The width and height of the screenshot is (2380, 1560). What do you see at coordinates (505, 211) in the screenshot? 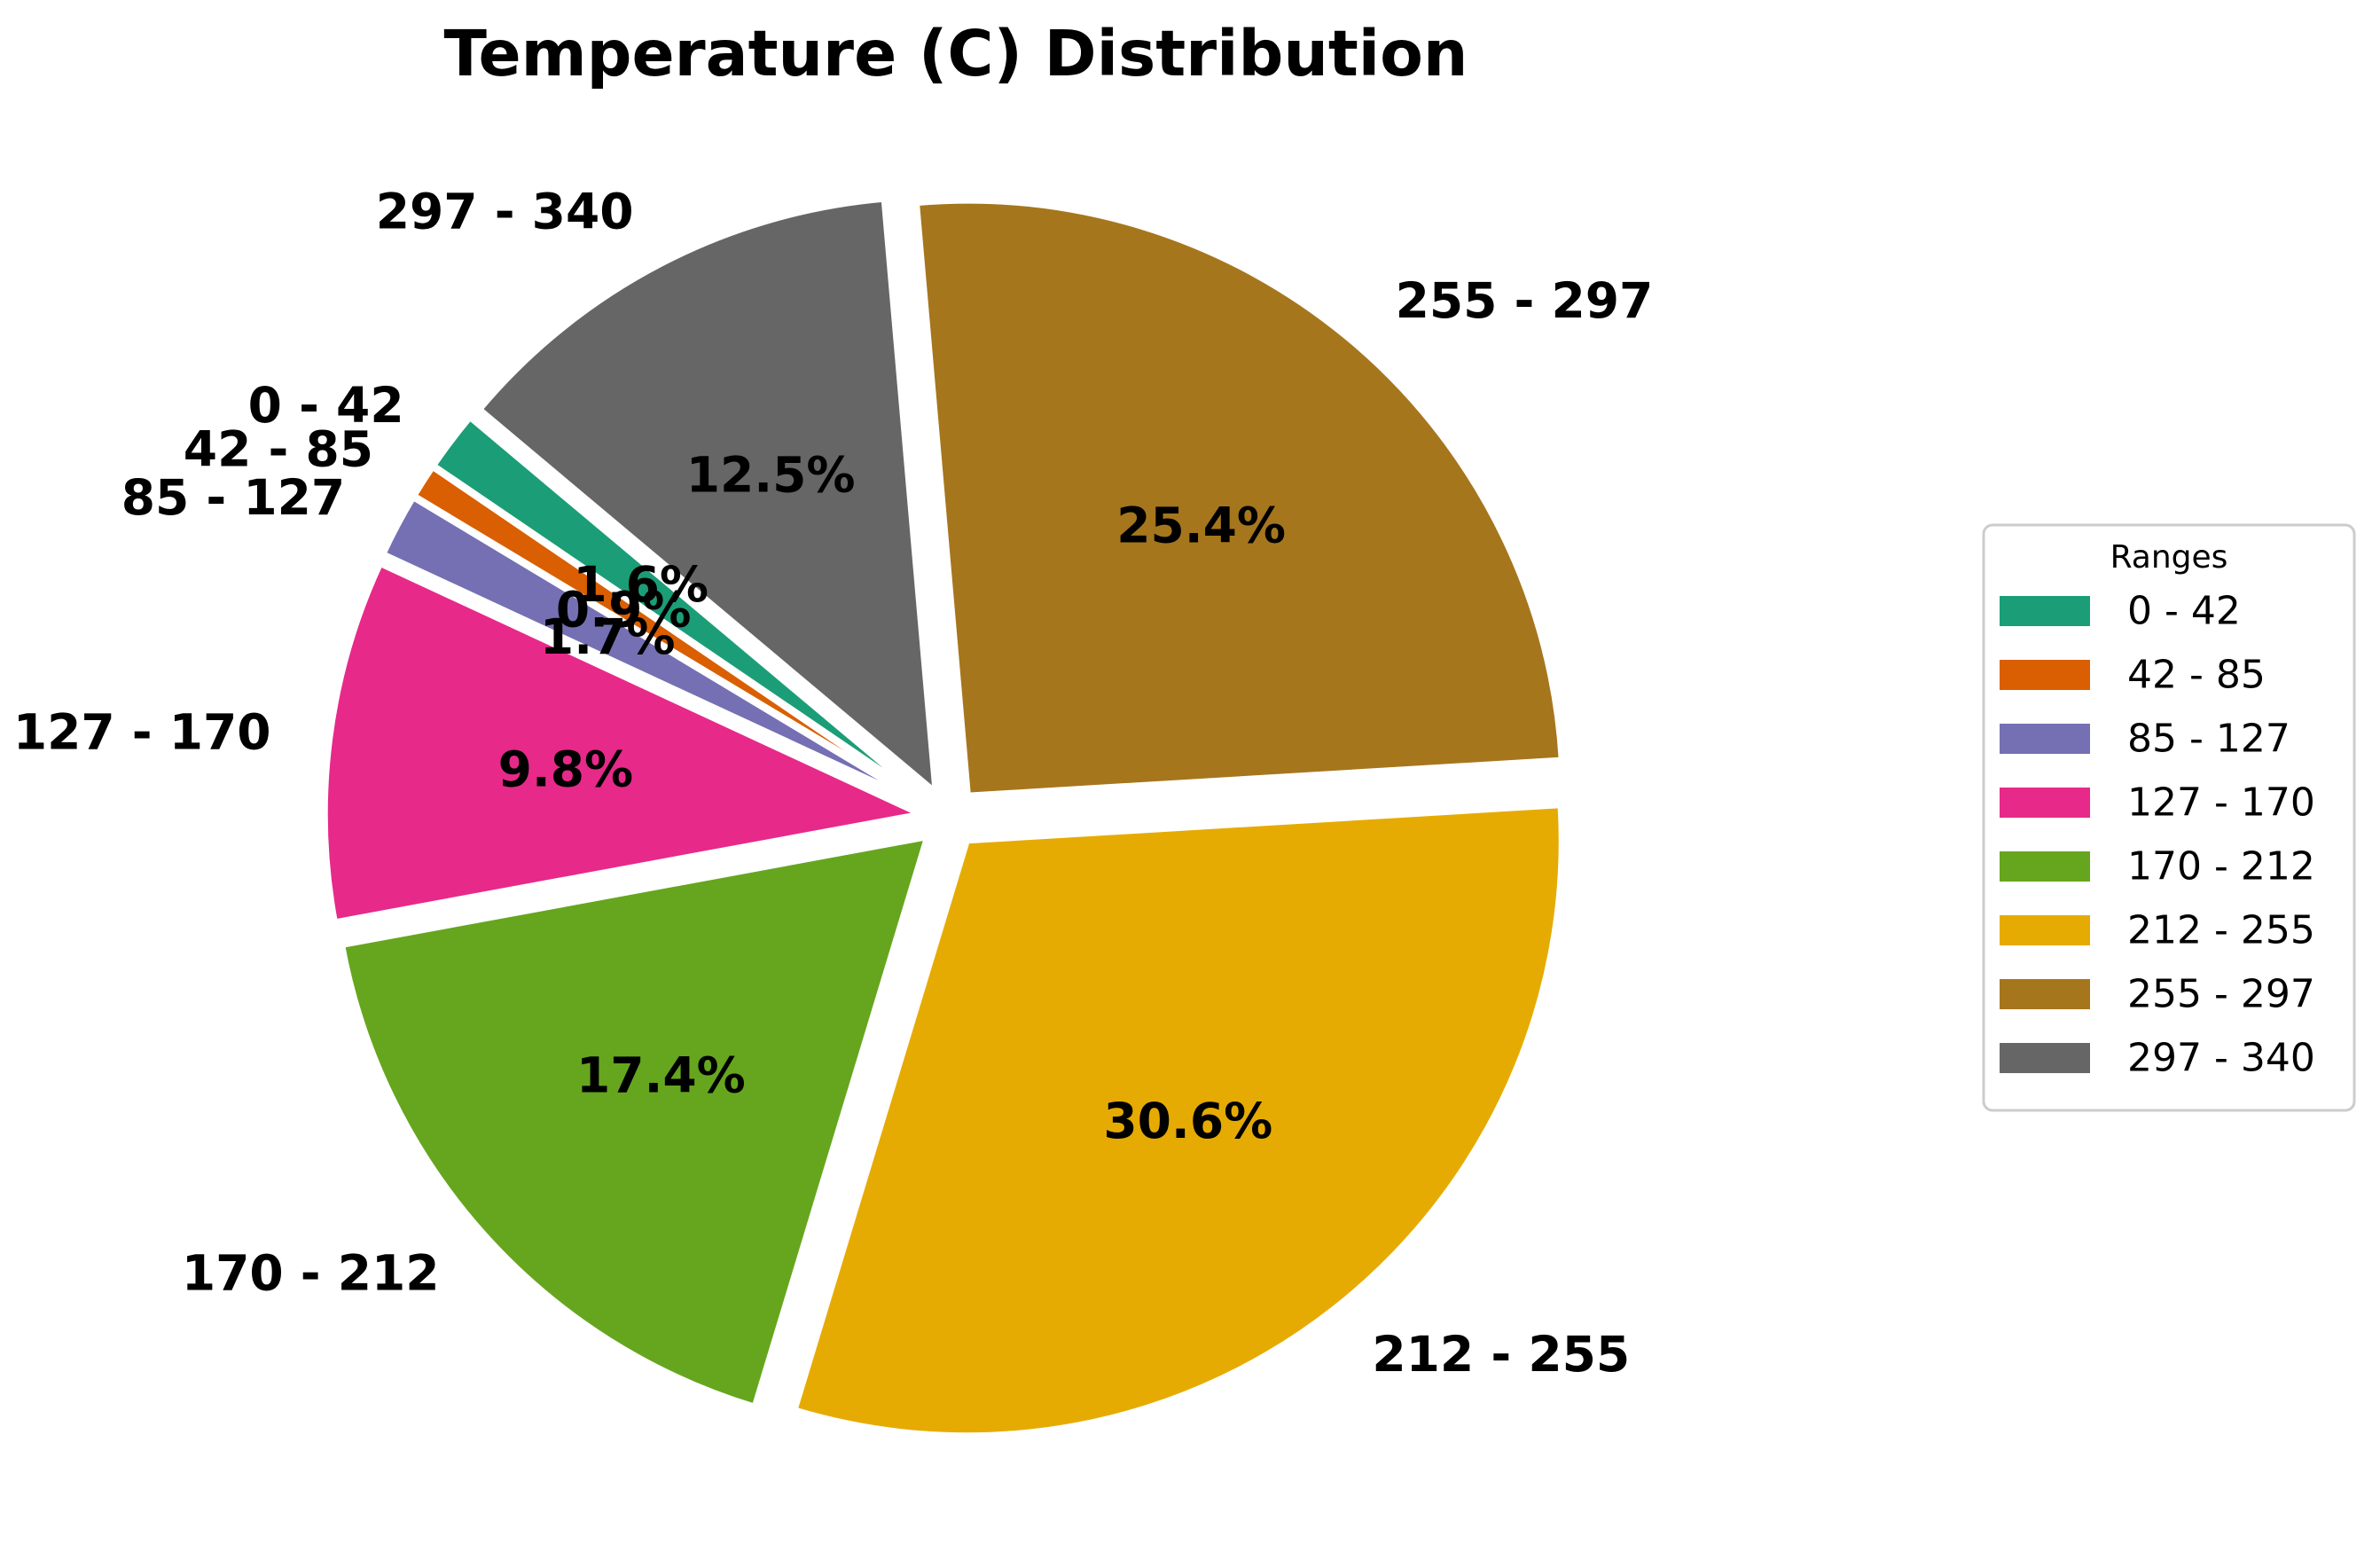
I see `slice-label: 297 - 340` at bounding box center [505, 211].